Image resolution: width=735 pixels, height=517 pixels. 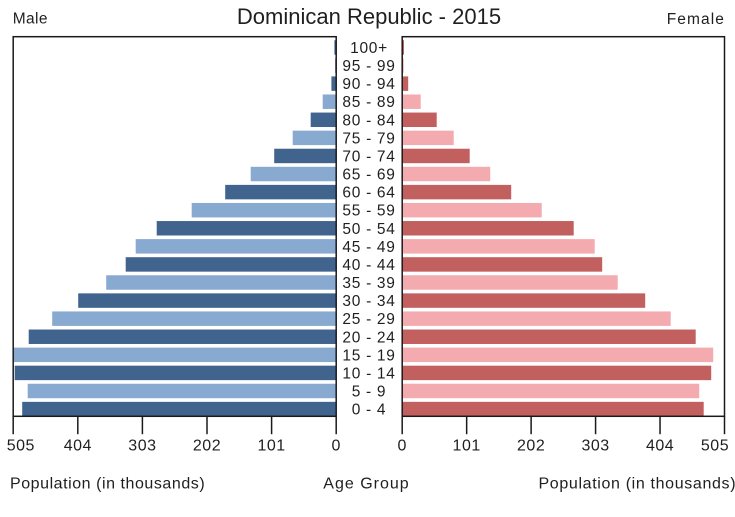 What do you see at coordinates (368, 247) in the screenshot?
I see `svg-text: 45 - 49` at bounding box center [368, 247].